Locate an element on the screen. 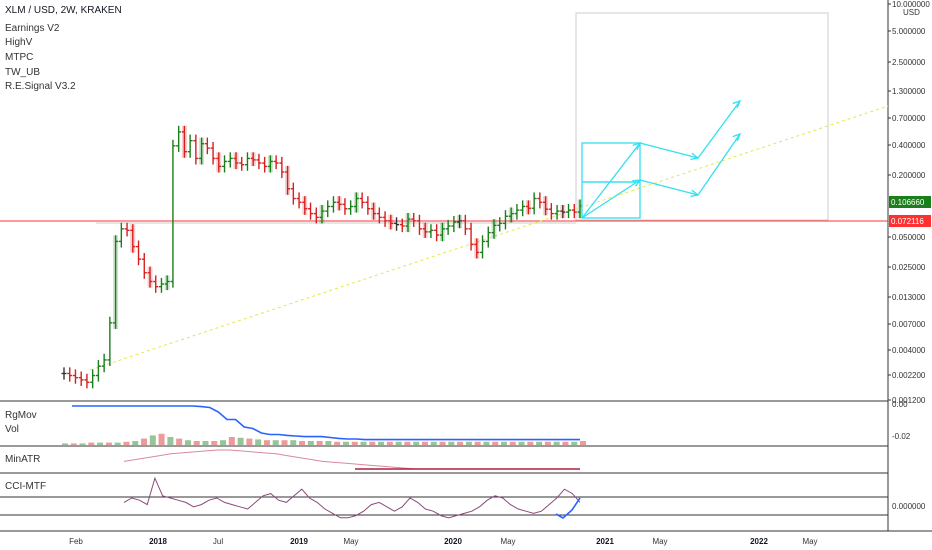 The width and height of the screenshot is (932, 550). analysis-box is located at coordinates (702, 116).